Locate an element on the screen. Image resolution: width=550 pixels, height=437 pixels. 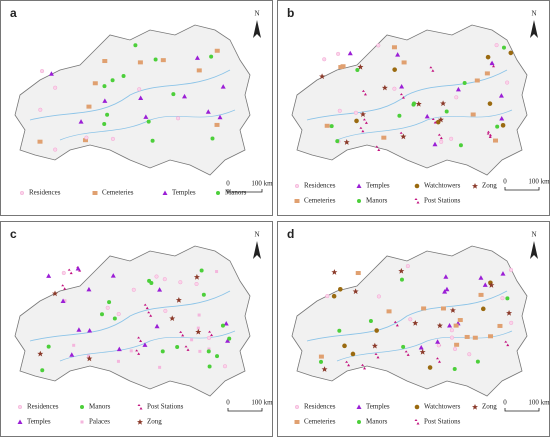
panel-label: a is located at coordinates (13, 13).